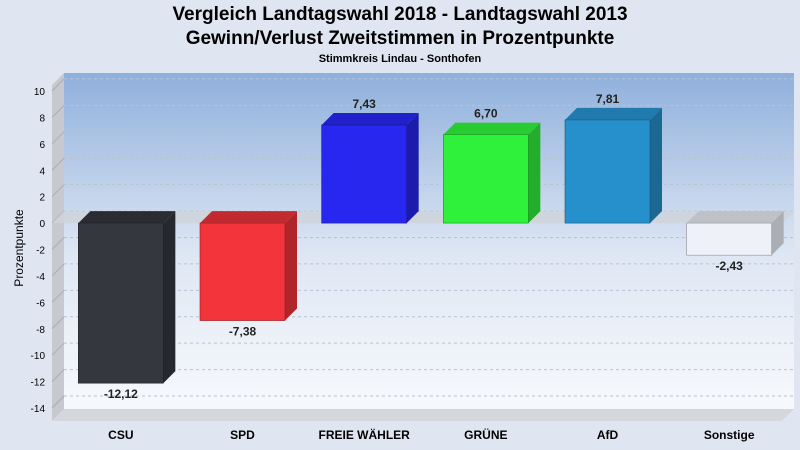 The width and height of the screenshot is (800, 450). What do you see at coordinates (486, 114) in the screenshot?
I see `data-label: 6,70` at bounding box center [486, 114].